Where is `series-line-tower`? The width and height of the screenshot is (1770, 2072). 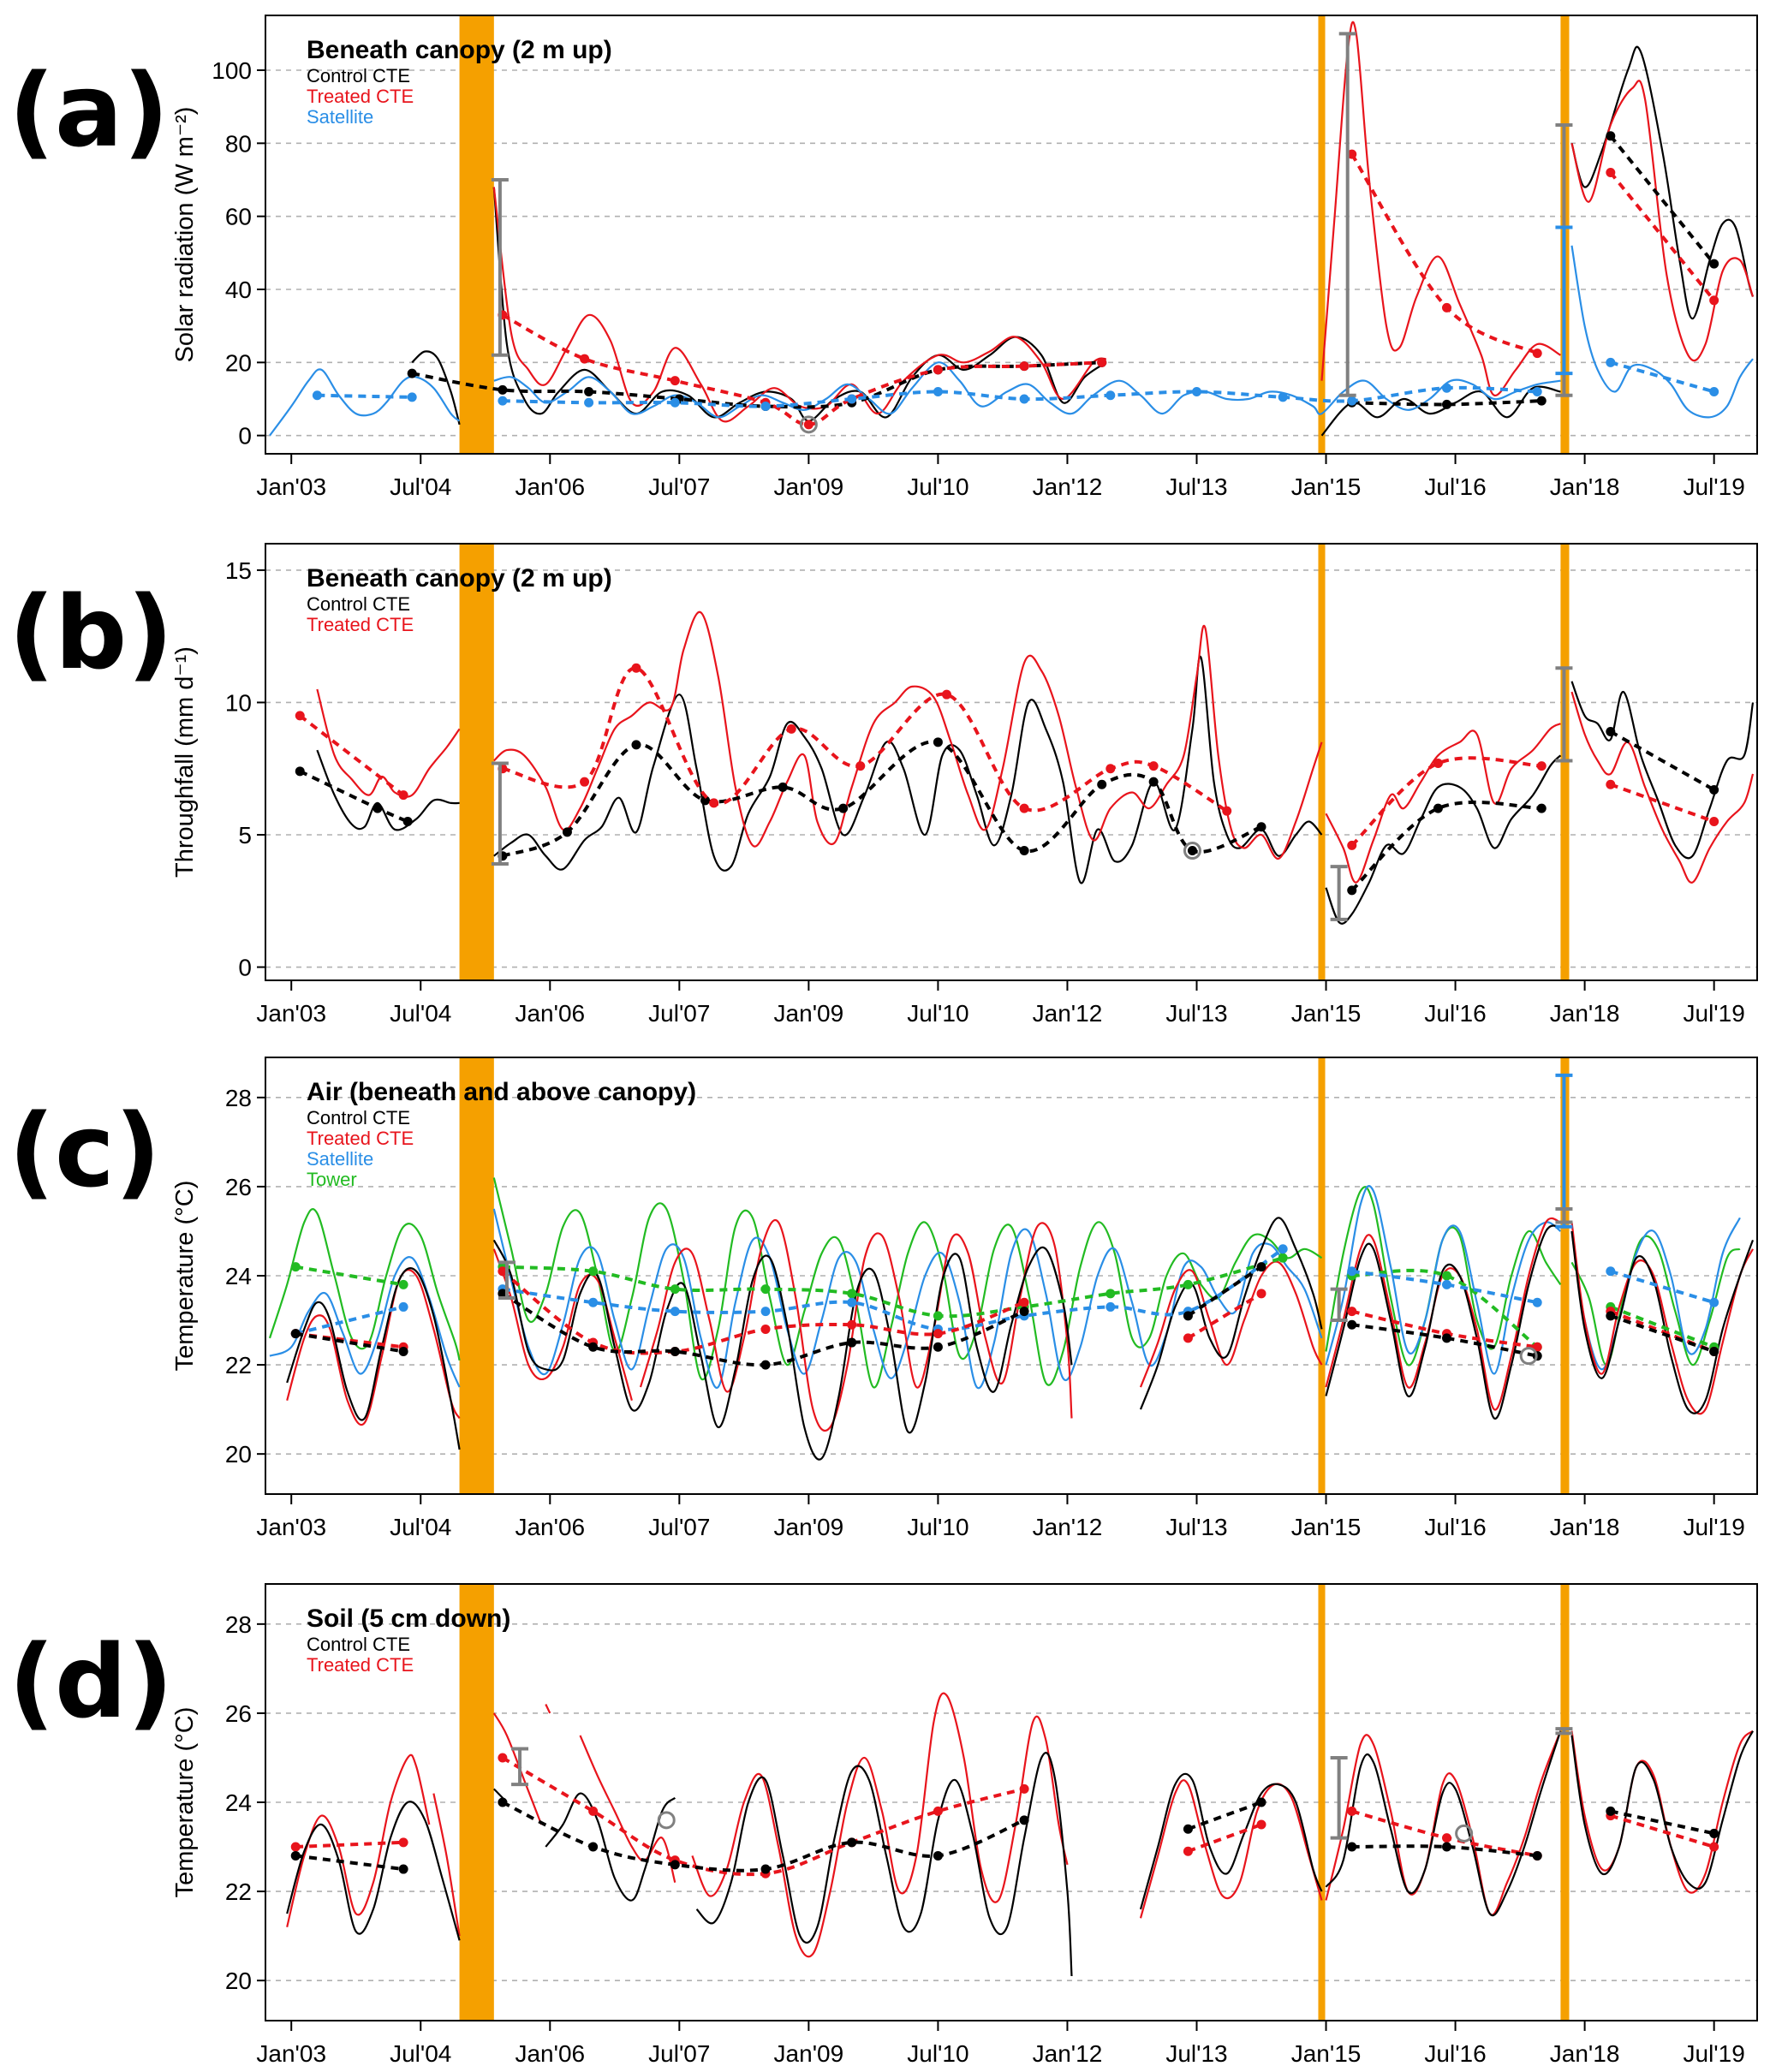
series-line-tower is located at coordinates (907, 1283).